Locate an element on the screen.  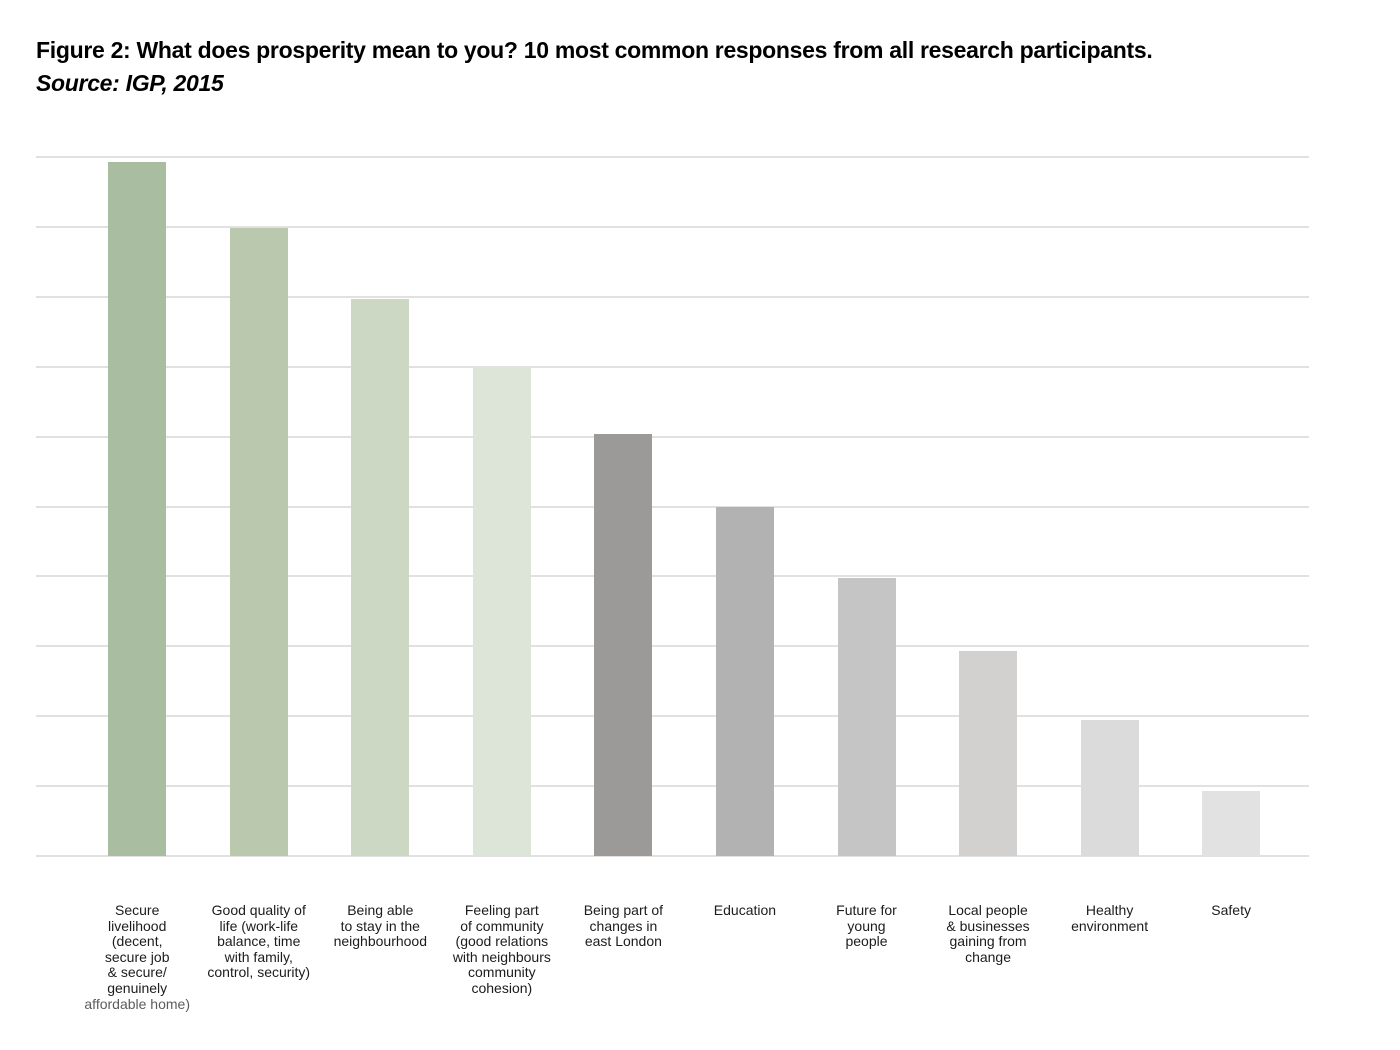
category-label-line: Future for is located at coordinates (866, 910).